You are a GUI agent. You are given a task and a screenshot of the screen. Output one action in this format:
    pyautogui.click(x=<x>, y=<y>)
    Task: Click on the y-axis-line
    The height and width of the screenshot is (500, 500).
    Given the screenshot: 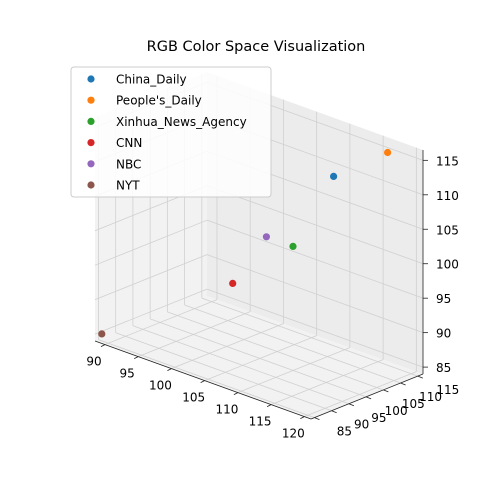 What is the action you would take?
    pyautogui.click(x=367, y=396)
    